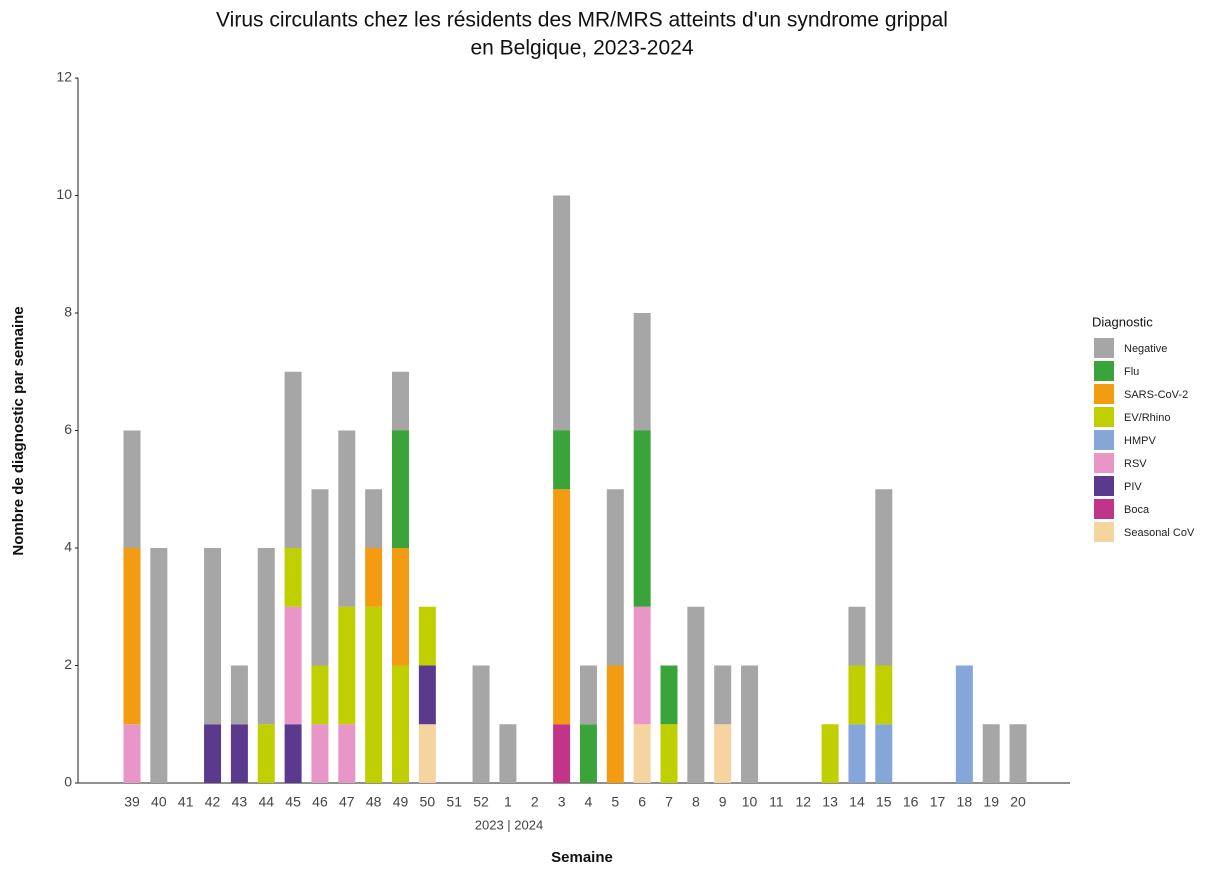 Image resolution: width=1207 pixels, height=869 pixels. Describe the element at coordinates (1135, 464) in the screenshot. I see `legend-label: RSV` at that location.